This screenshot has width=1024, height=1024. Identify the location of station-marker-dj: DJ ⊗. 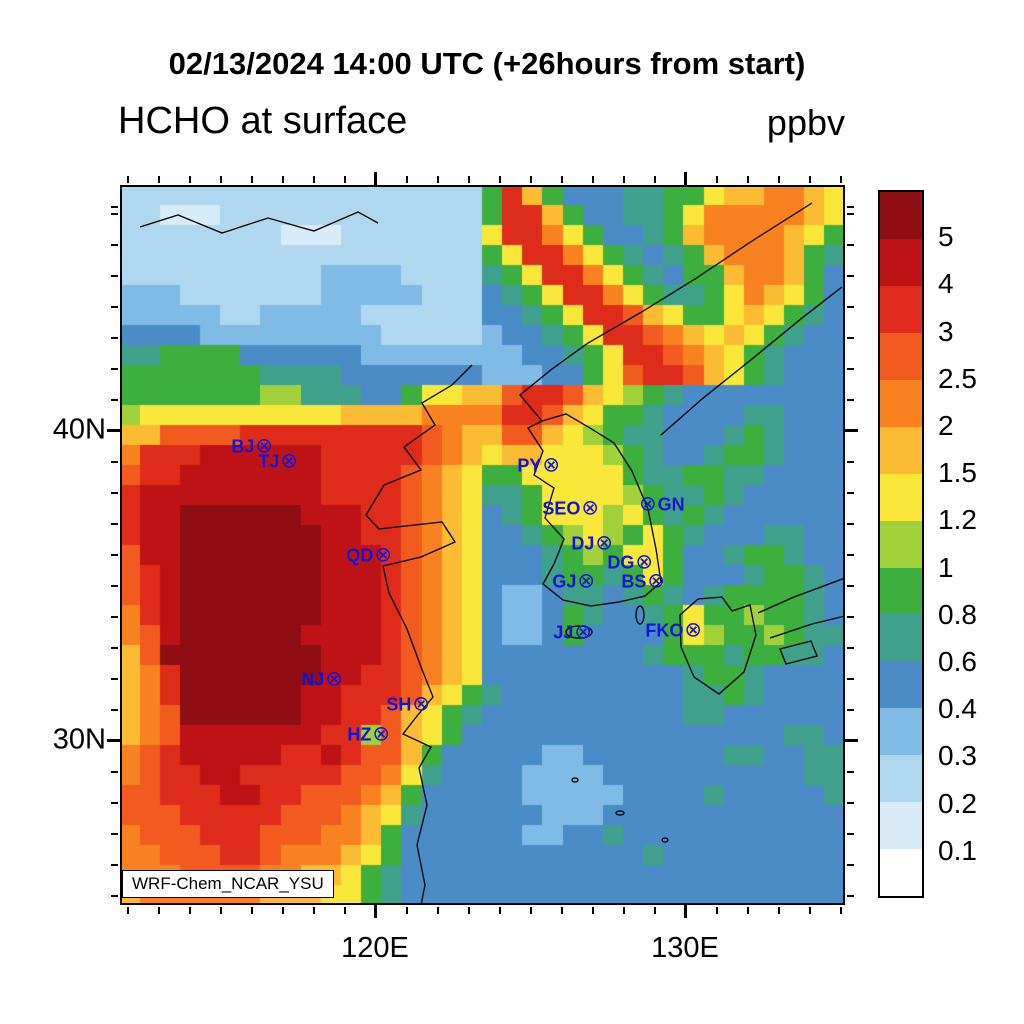
(592, 543).